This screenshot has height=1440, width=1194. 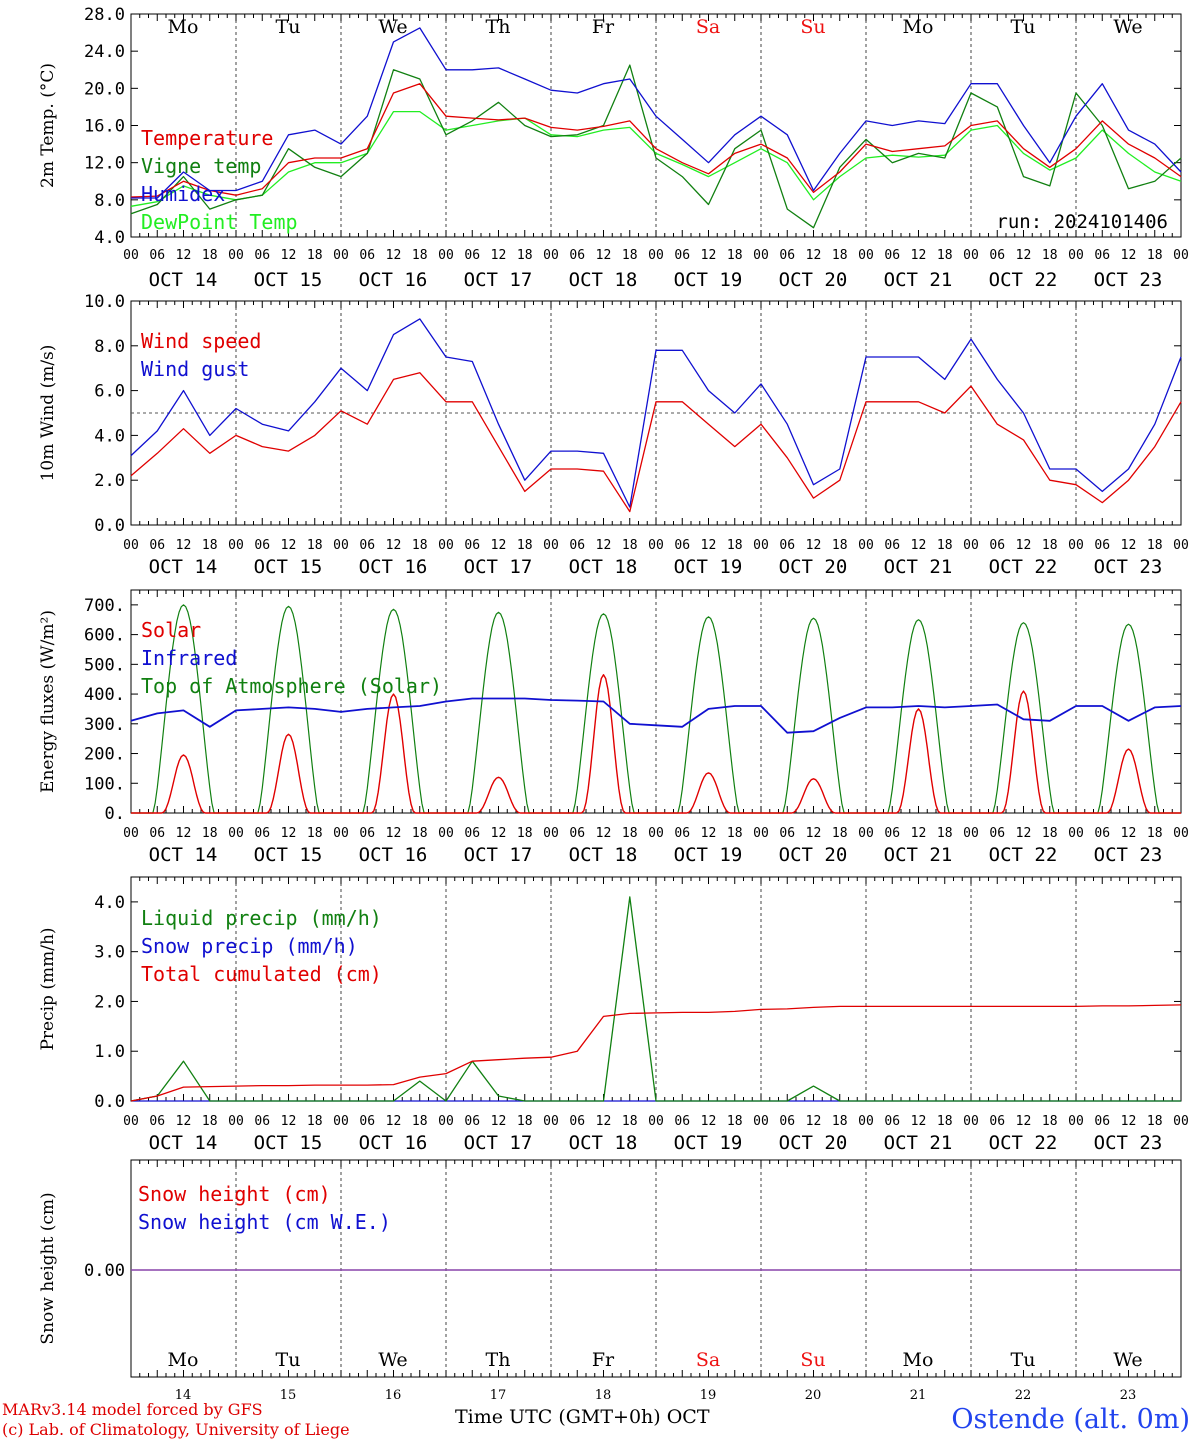 What do you see at coordinates (109, 347) in the screenshot?
I see `y-tick-label: 8.0` at bounding box center [109, 347].